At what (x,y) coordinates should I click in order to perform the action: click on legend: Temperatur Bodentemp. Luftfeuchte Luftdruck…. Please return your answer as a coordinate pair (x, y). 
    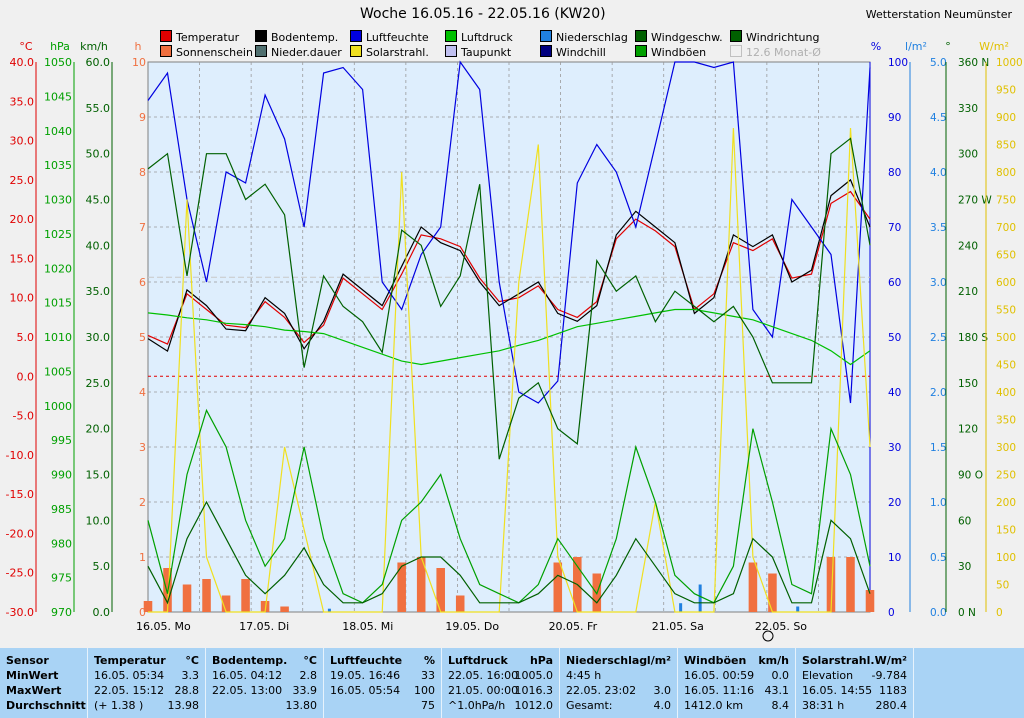
    Looking at the image, I should click on (520, 45).